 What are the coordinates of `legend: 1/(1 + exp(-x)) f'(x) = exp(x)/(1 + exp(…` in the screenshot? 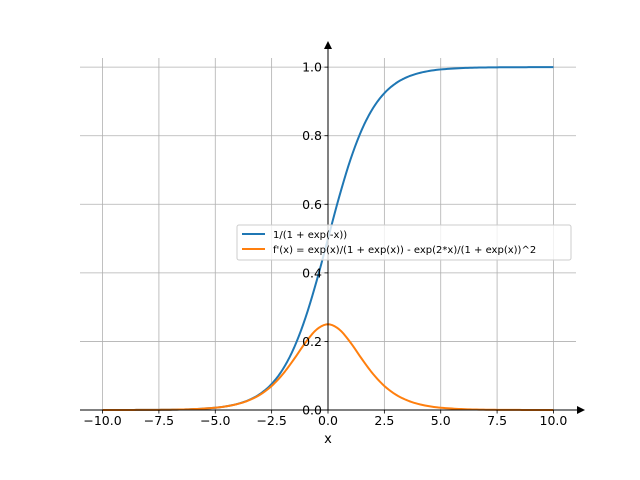 It's located at (404, 242).